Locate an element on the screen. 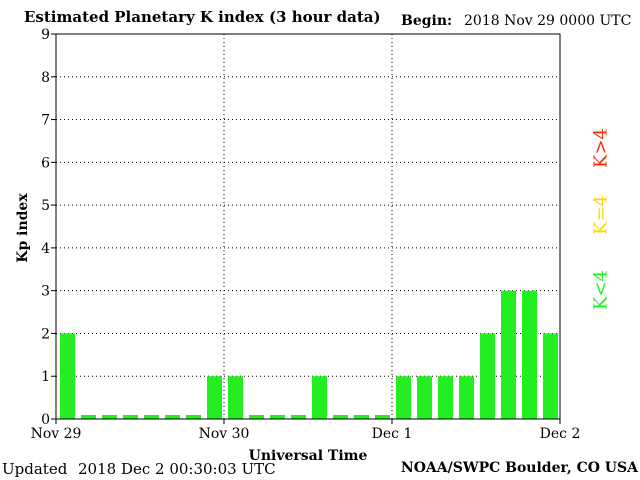  updated-label: Updated is located at coordinates (35, 469).